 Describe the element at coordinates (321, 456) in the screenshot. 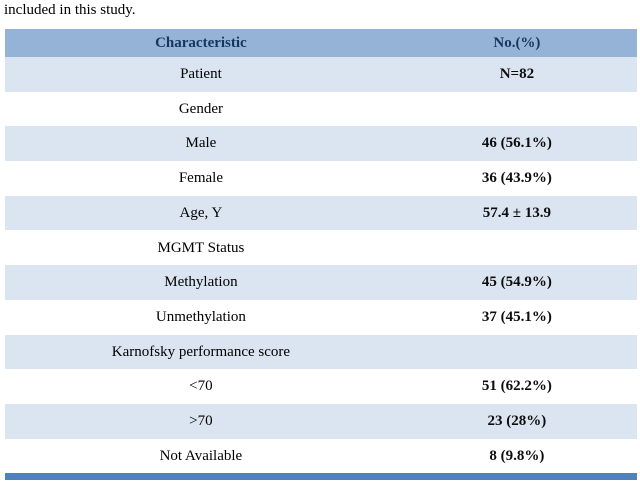

I see `table-row: Not Available 8 (9.8%)` at that location.